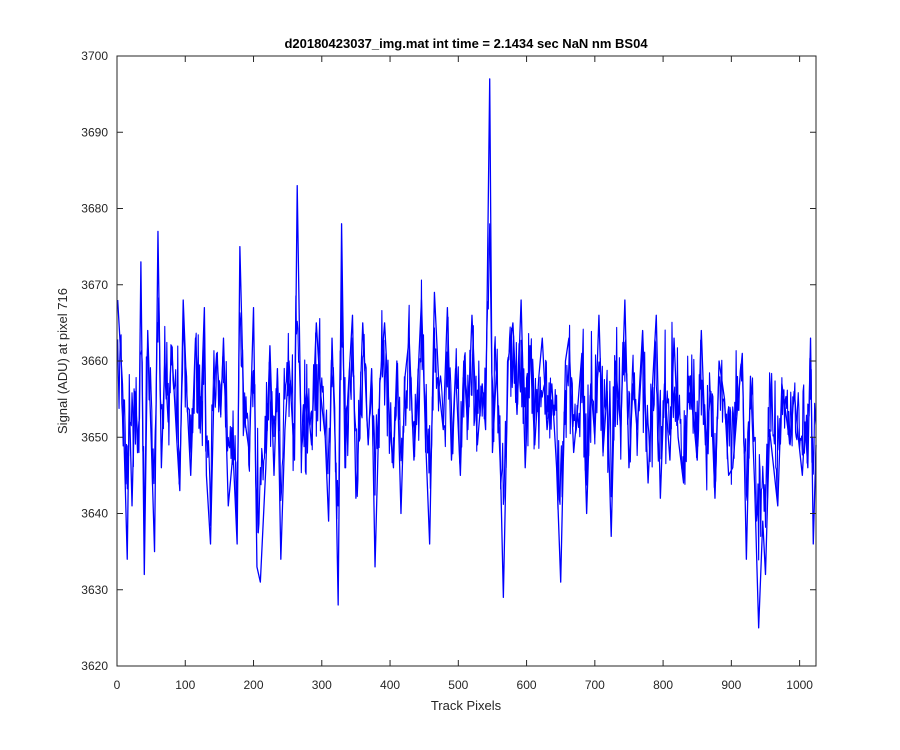 The height and width of the screenshot is (750, 900). What do you see at coordinates (94, 132) in the screenshot?
I see `y-tick-label: 3690` at bounding box center [94, 132].